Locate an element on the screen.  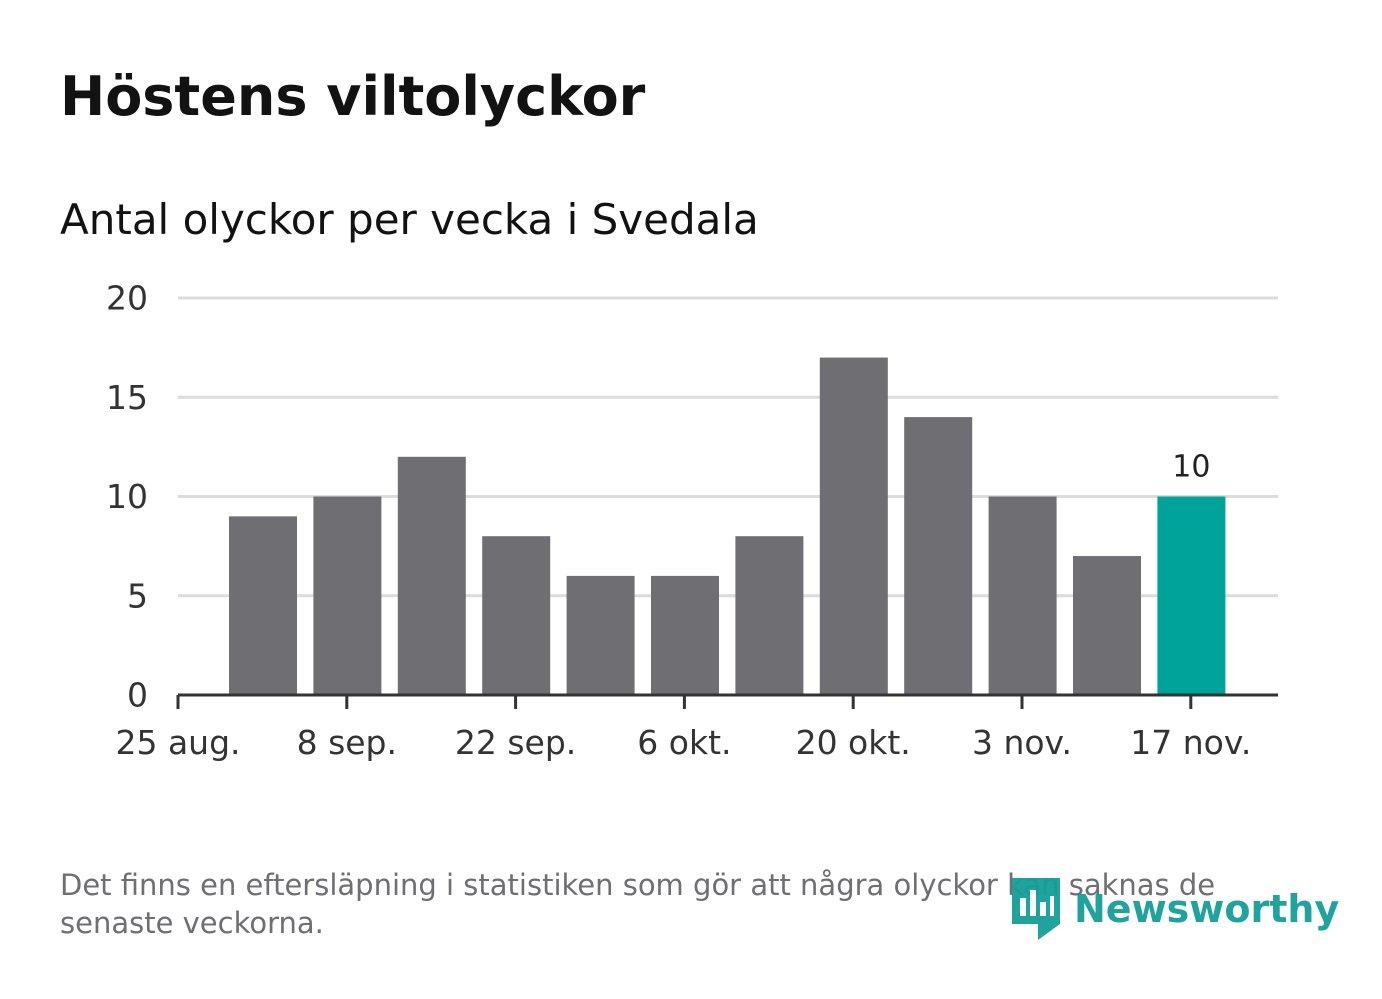
x-tick-label-5: 3 nov. is located at coordinates (1022, 742).